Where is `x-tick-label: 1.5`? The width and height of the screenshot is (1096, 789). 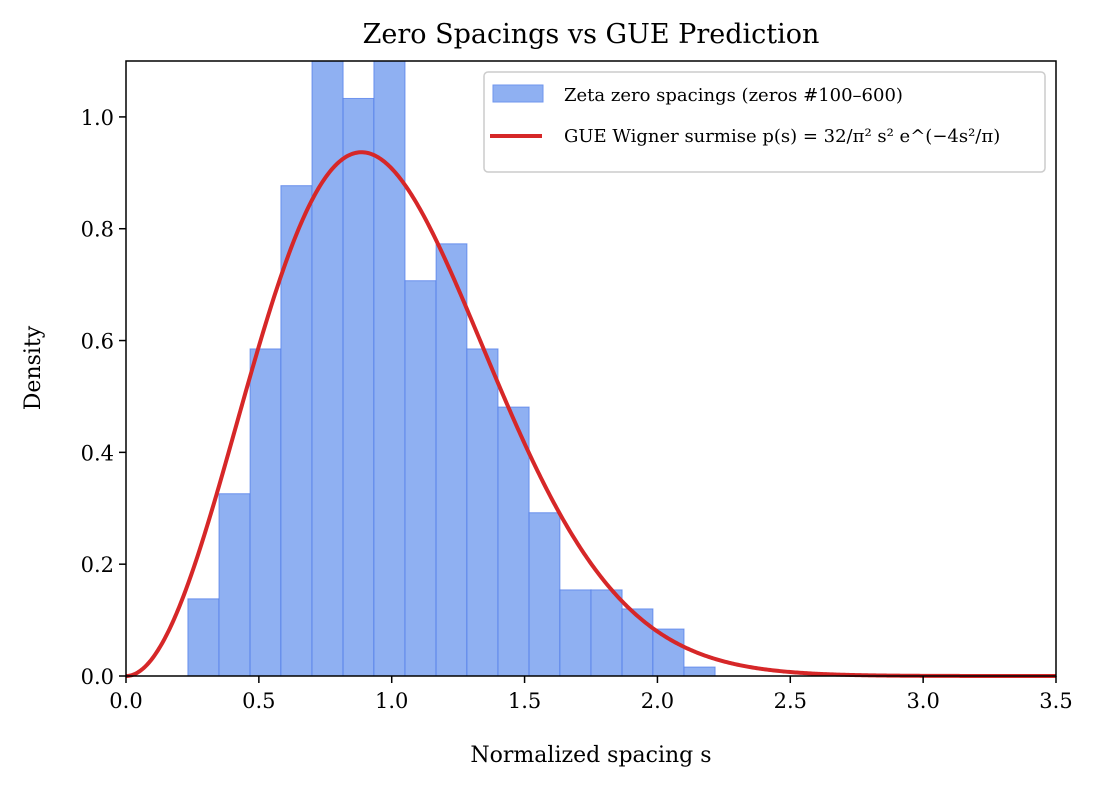
x-tick-label: 1.5 is located at coordinates (524, 701).